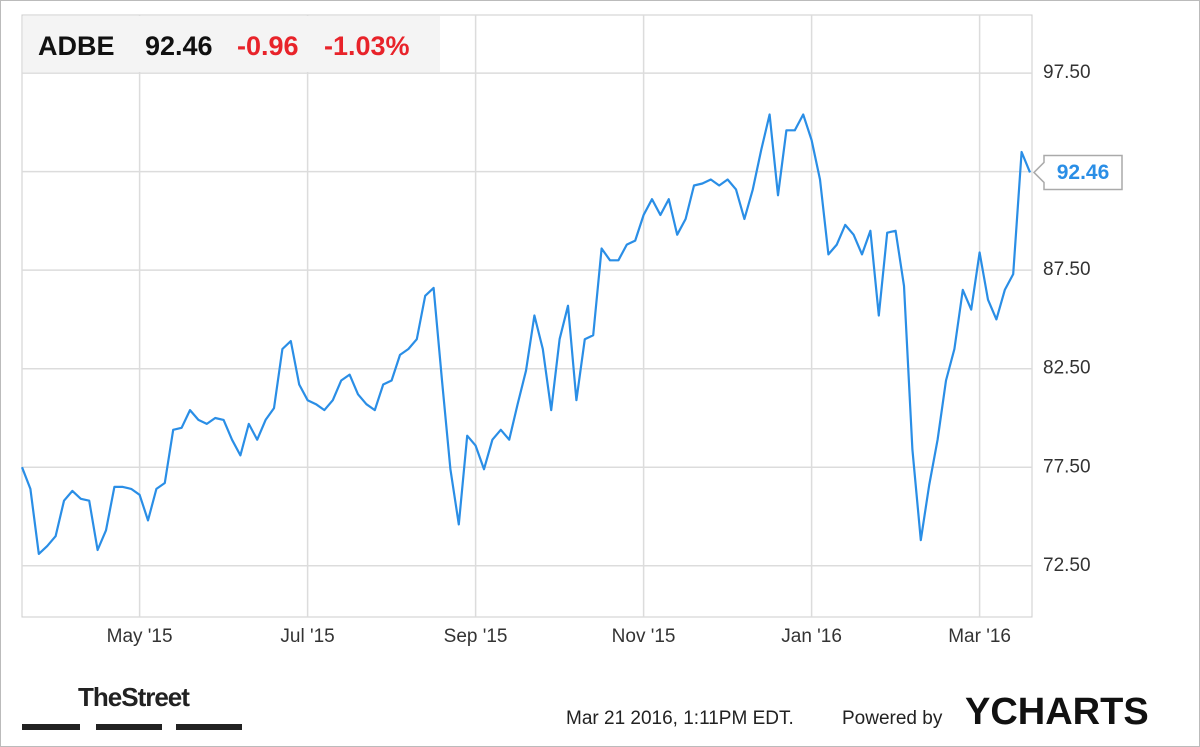 The height and width of the screenshot is (747, 1200). Describe the element at coordinates (1067, 565) in the screenshot. I see `y-tick-label: 72.50` at that location.